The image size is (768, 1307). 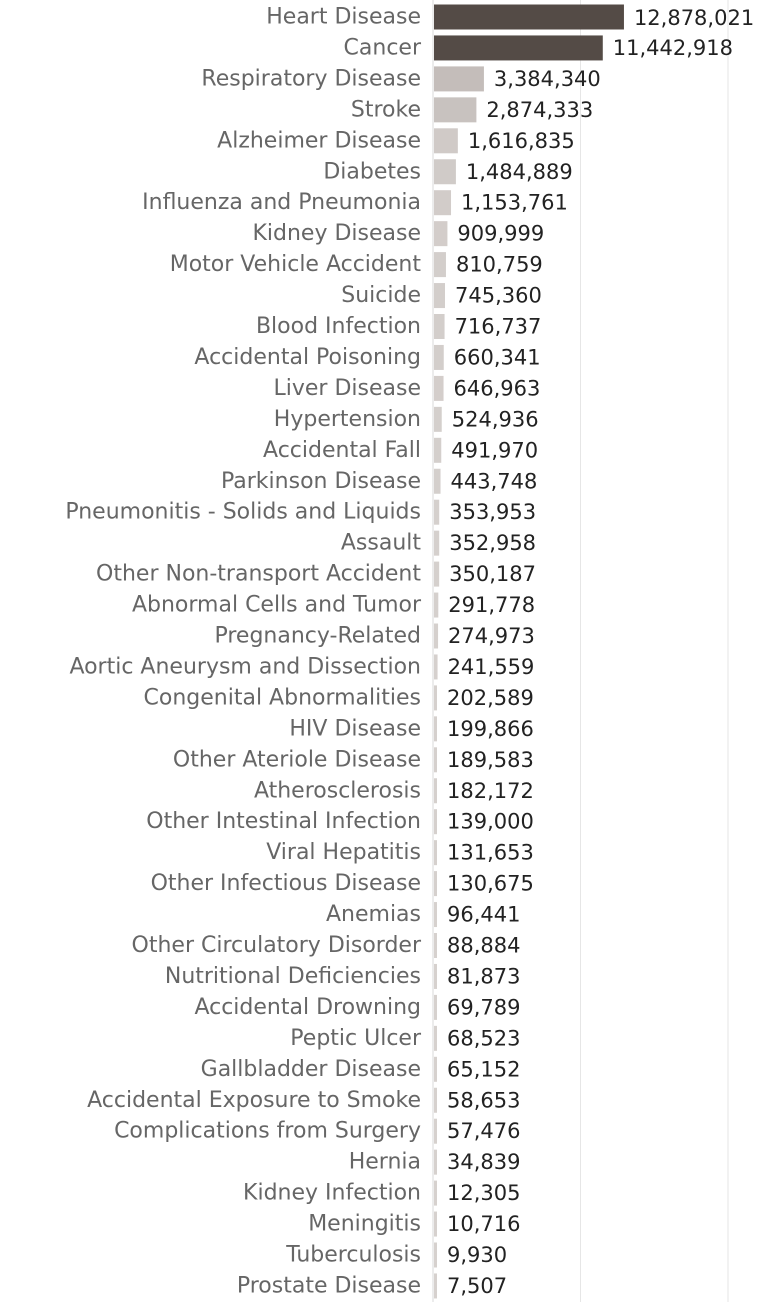 I want to click on category-label: Viral Hepatitis, so click(x=343, y=852).